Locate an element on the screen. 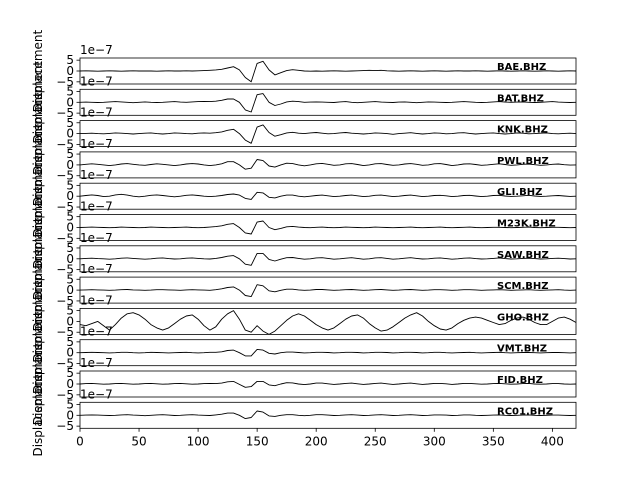 The image size is (640, 480). station-label: BAT.BHZ is located at coordinates (520, 98).